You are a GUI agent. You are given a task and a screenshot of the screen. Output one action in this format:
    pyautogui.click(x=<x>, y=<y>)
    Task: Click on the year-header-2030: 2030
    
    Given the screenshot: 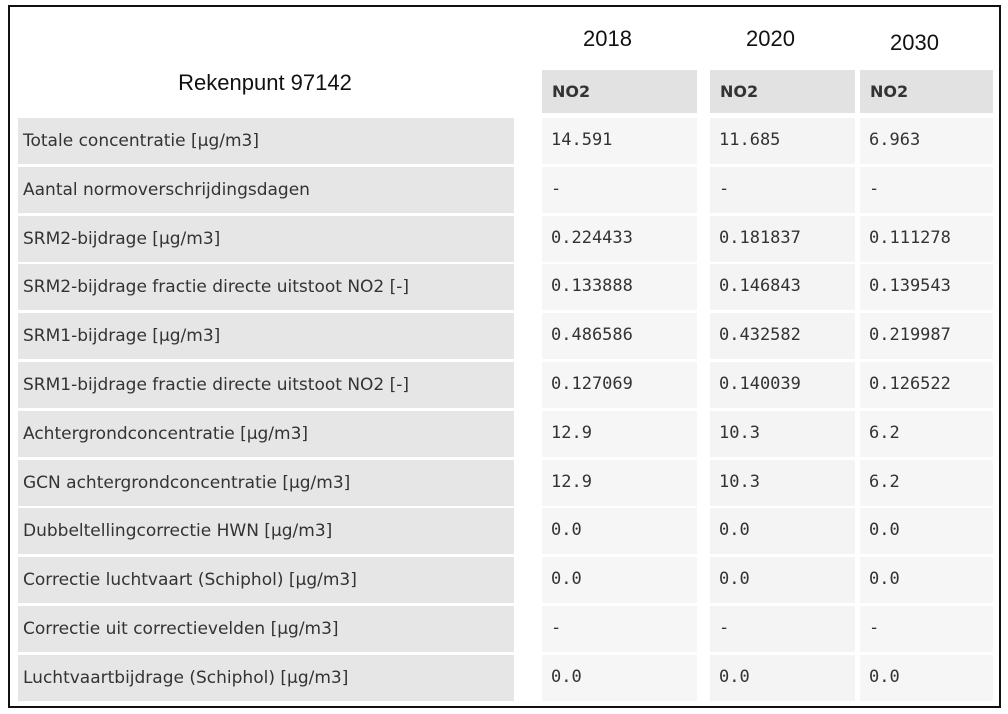 What is the action you would take?
    pyautogui.click(x=914, y=42)
    